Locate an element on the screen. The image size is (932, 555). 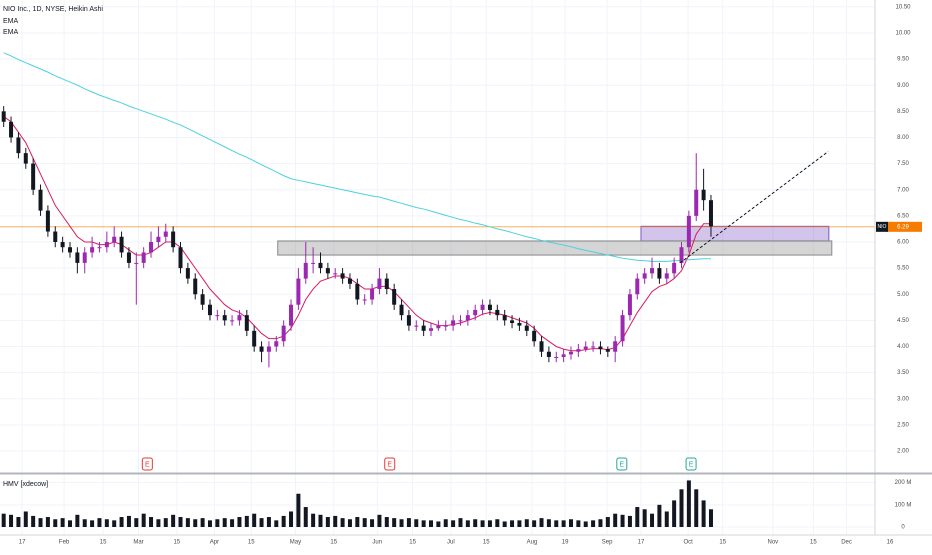
earnings-marker is located at coordinates (622, 464).